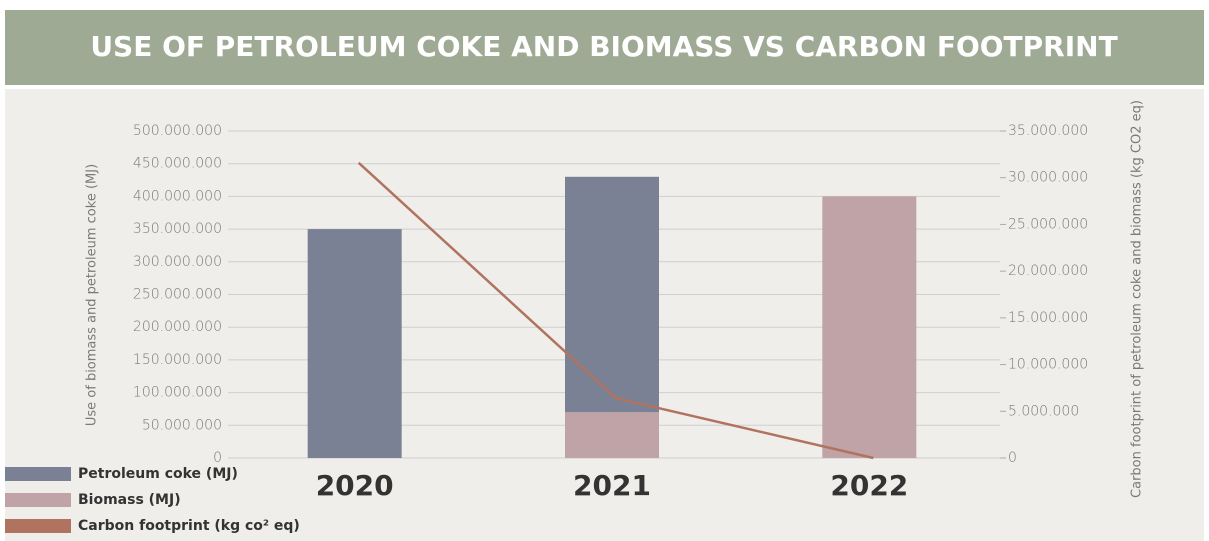 The image size is (1209, 541). Describe the element at coordinates (1048, 318) in the screenshot. I see `y2-tick-label: 15.000.000` at that location.